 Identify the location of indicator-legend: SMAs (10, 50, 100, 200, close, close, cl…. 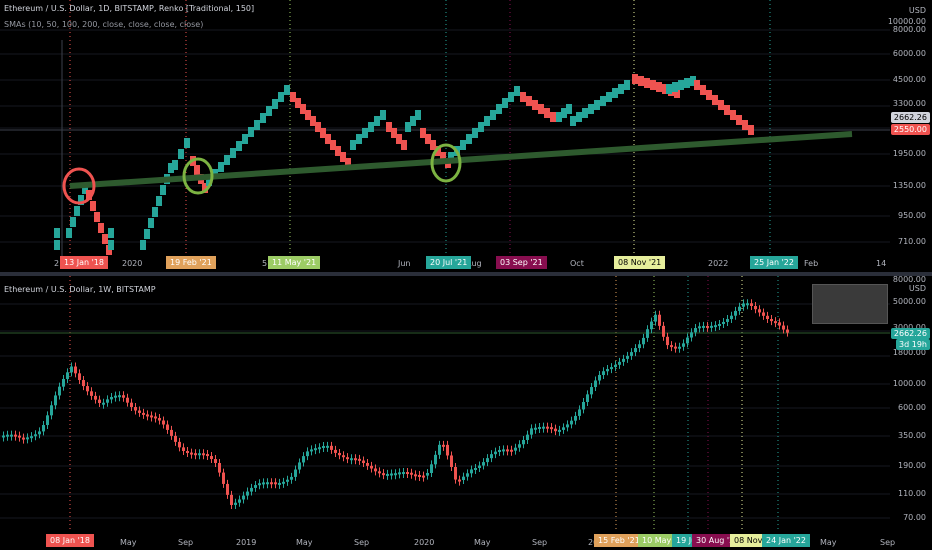
(104, 24).